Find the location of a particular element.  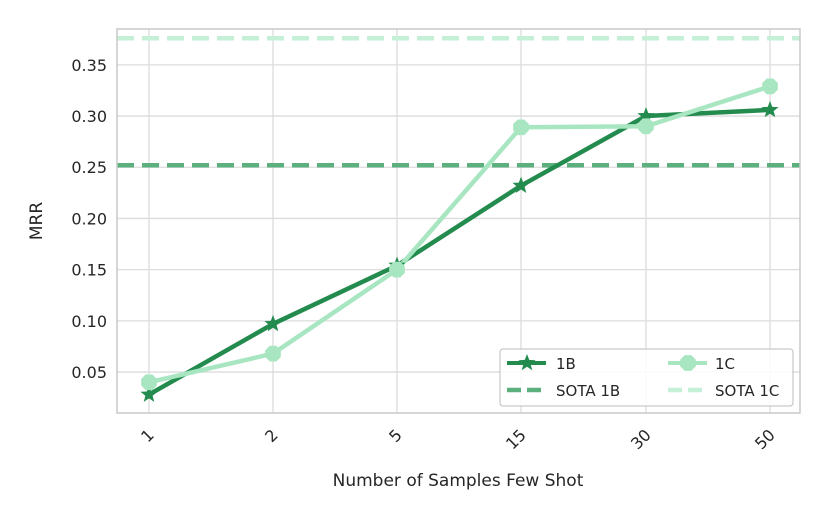

legend-sota-1c-label: SOTA 1C is located at coordinates (747, 391).